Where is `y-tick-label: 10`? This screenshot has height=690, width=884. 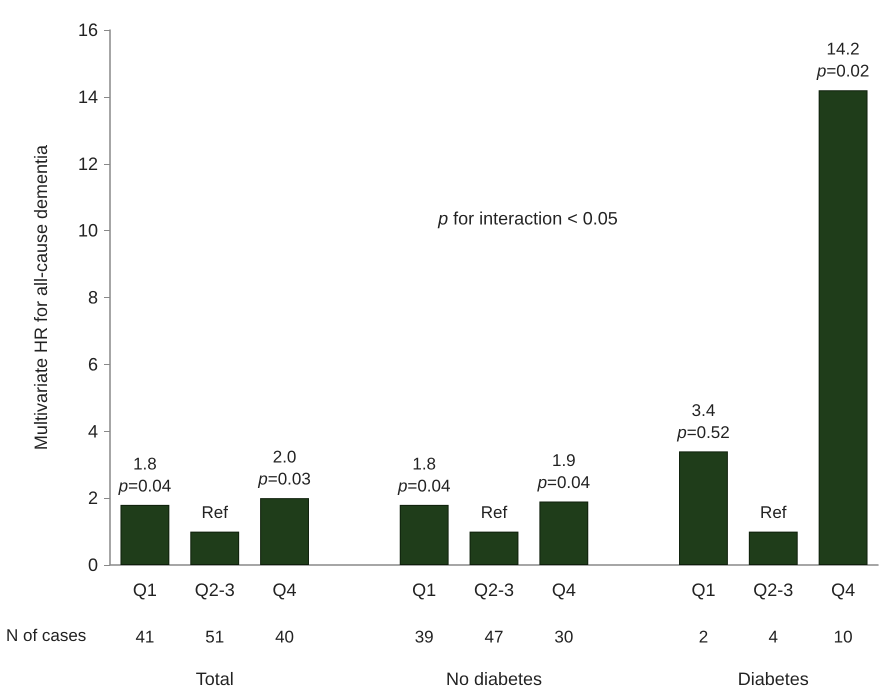
y-tick-label: 10 is located at coordinates (88, 230).